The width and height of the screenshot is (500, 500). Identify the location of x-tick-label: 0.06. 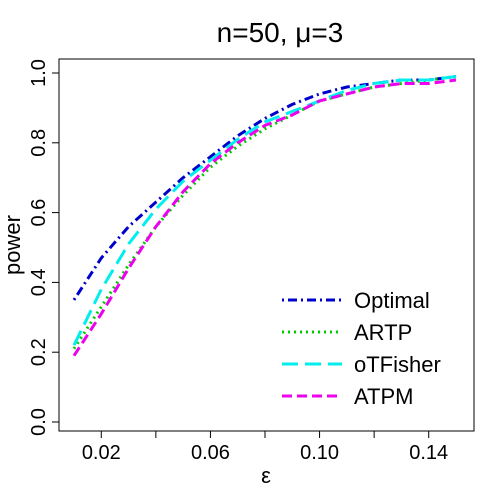
(210, 453).